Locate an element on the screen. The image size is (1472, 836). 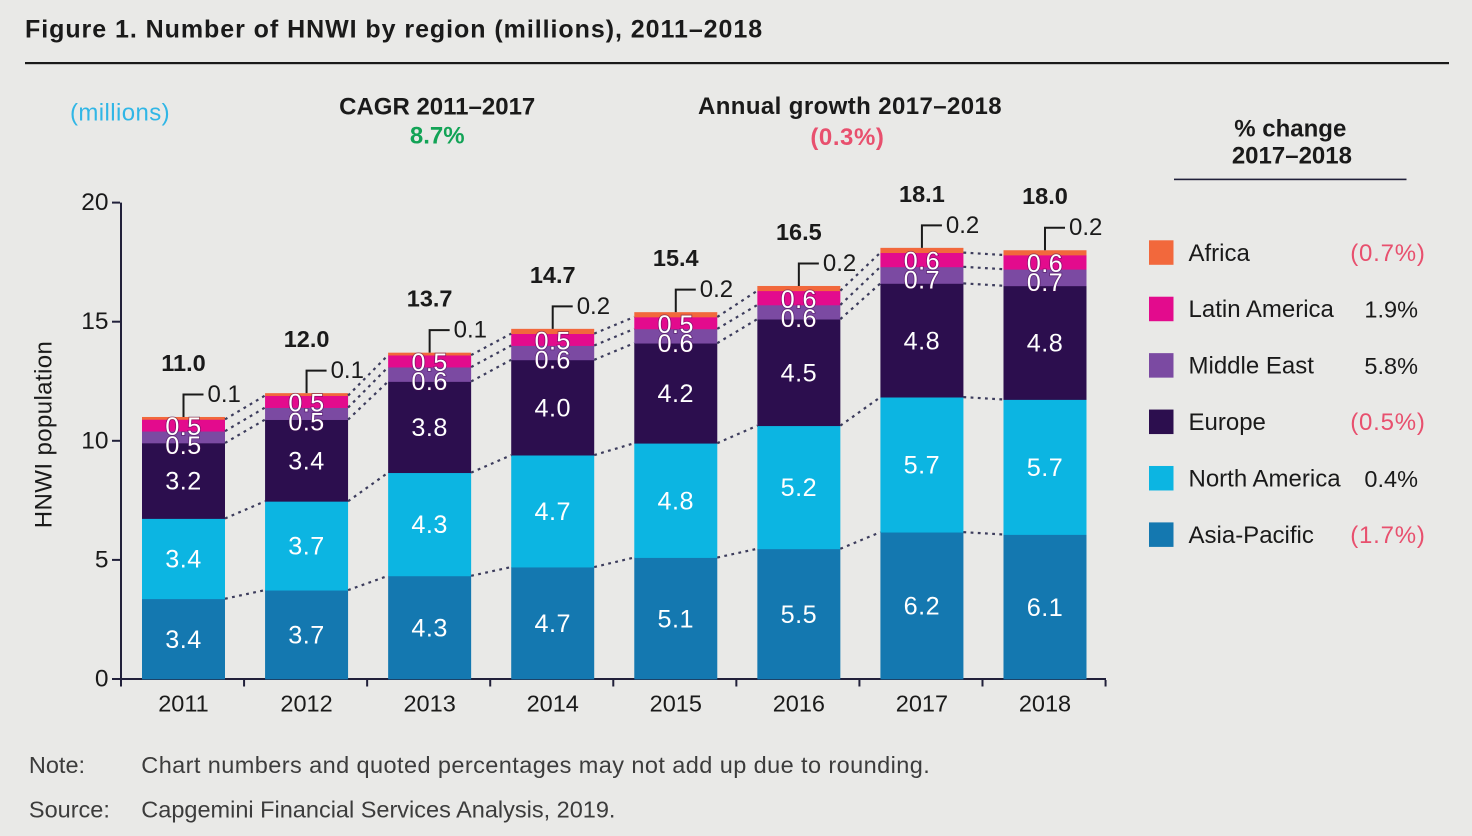
svg-text: (0.3%) is located at coordinates (847, 137).